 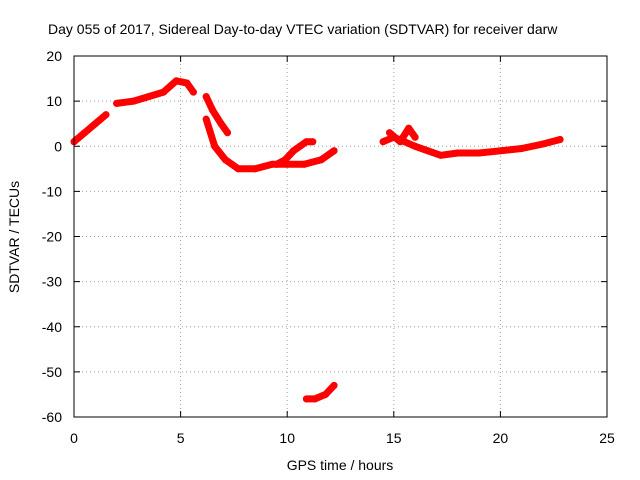 I want to click on y-tick-label: -10, so click(x=52, y=191).